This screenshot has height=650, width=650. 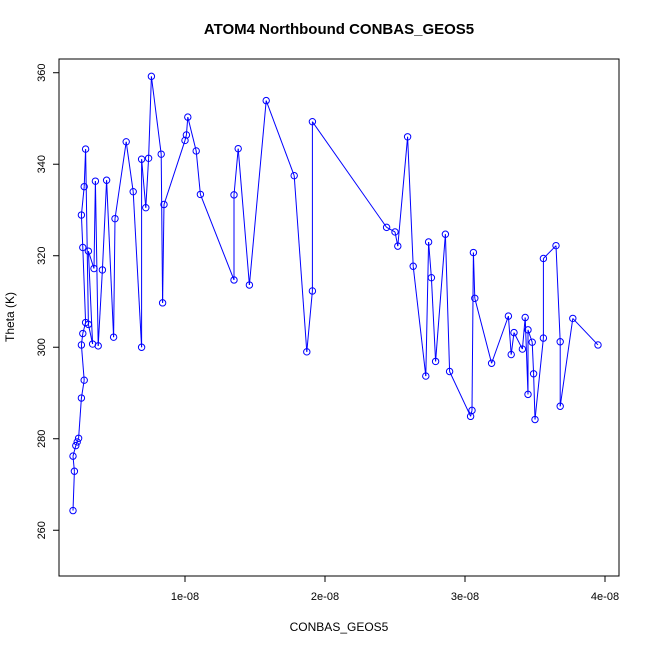 I want to click on x-tick-label: 3e-08, so click(x=465, y=597).